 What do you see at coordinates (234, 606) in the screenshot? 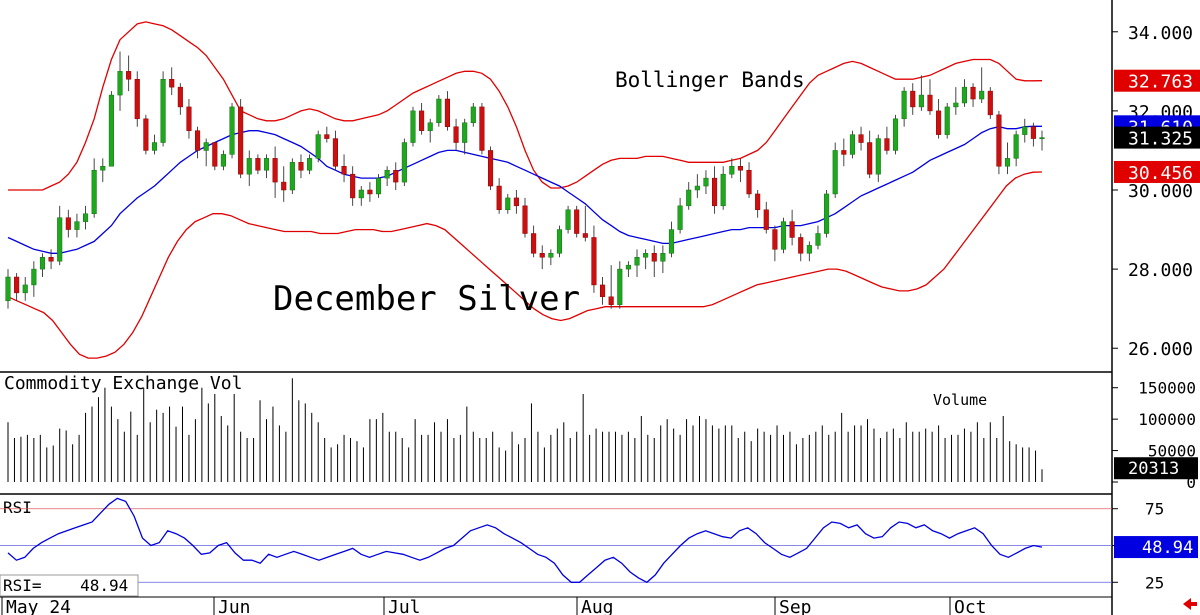
I see `month-label: Jun` at bounding box center [234, 606].